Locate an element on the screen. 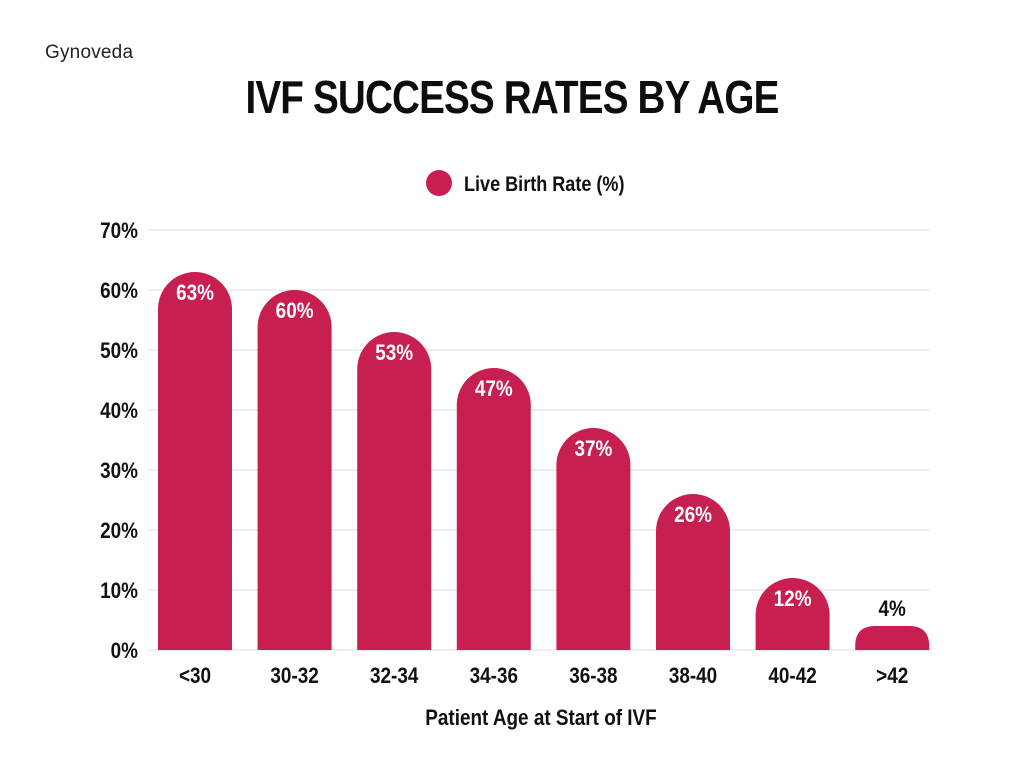 Image resolution: width=1024 pixels, height=768 pixels. y-tick-label: 50% is located at coordinates (119, 351).